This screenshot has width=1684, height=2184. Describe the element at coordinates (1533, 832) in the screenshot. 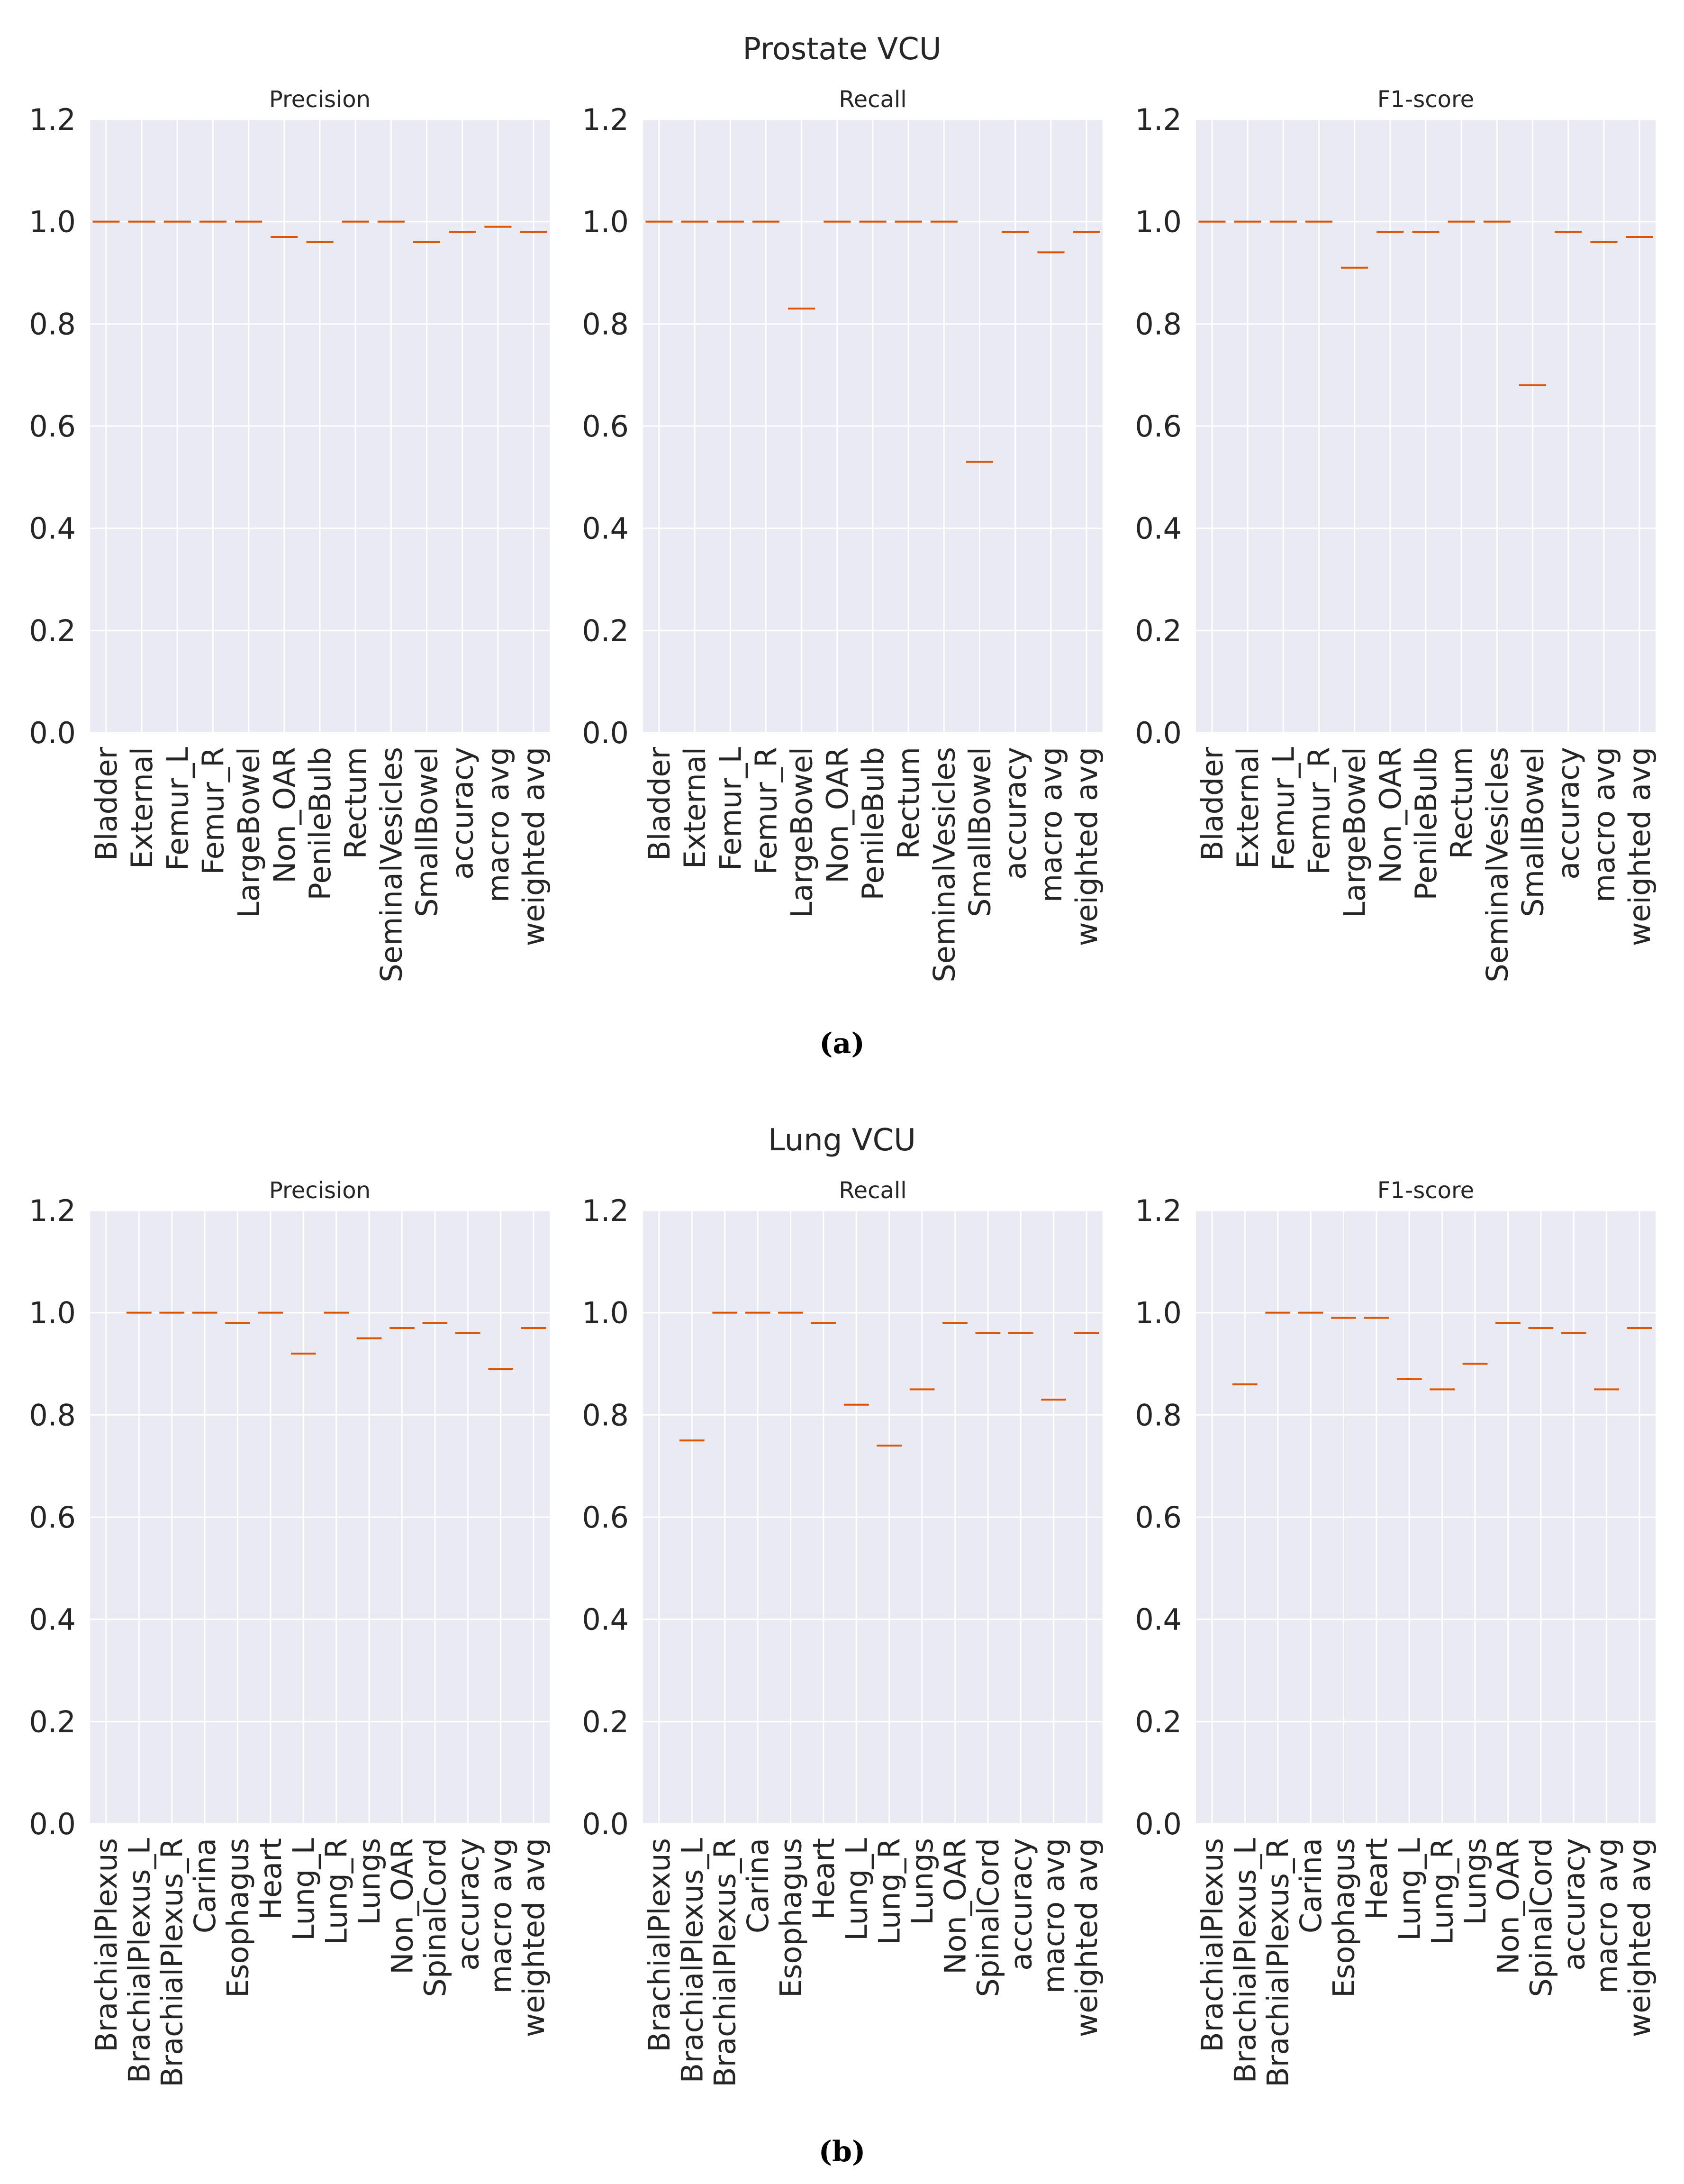

I see `prostate-f1-score-xtick-smallbowel: SmallBowel` at that location.